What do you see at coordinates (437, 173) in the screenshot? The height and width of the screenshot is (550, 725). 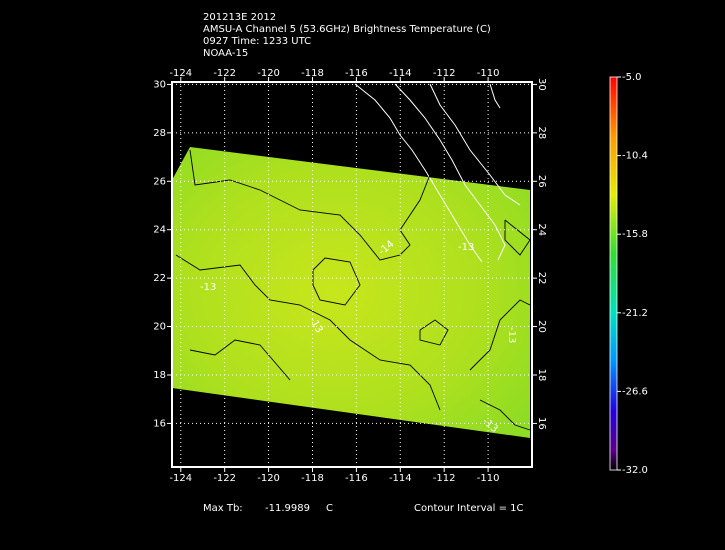 I see `coastline` at bounding box center [437, 173].